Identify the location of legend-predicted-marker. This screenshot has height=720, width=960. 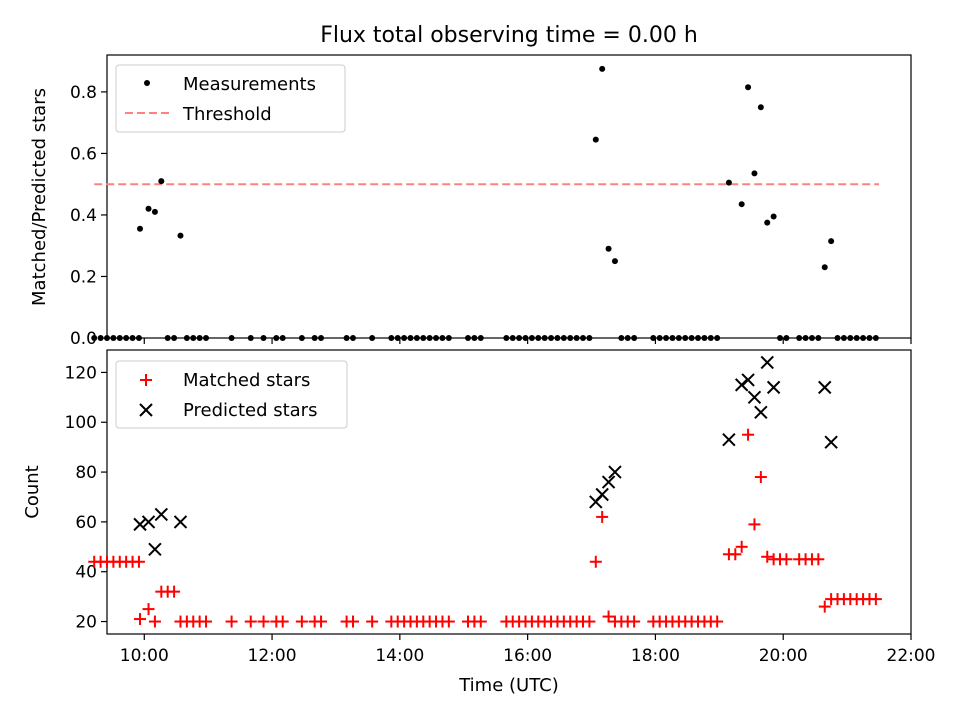
(146, 410).